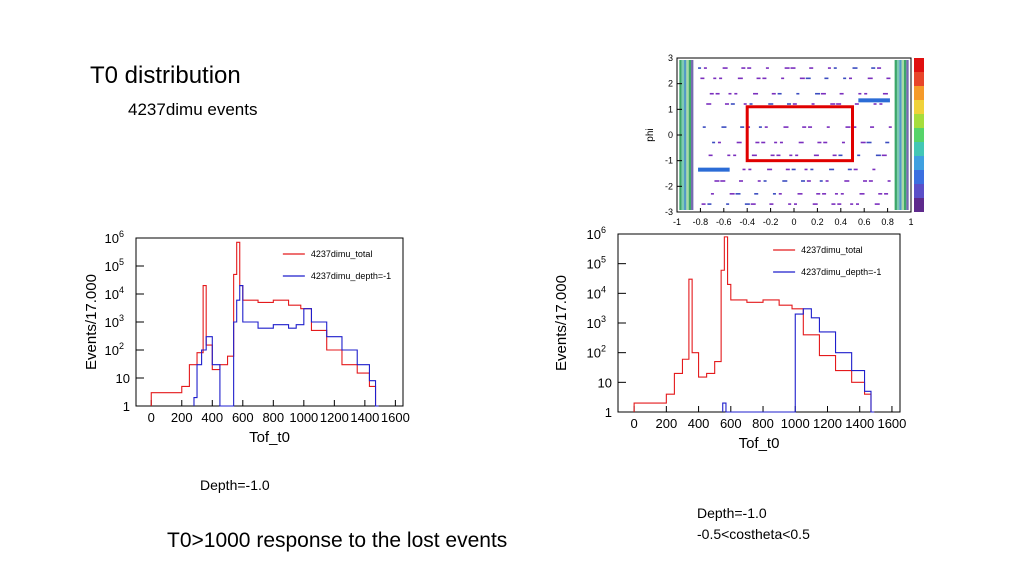  What do you see at coordinates (701, 222) in the screenshot?
I see `x-tick-label: -0.8` at bounding box center [701, 222].